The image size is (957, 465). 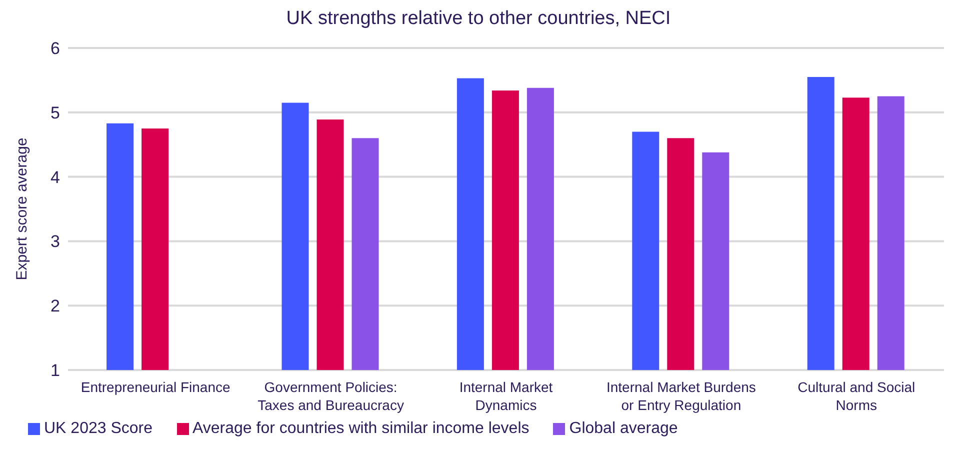 I want to click on y-tick-label: 2, so click(x=55, y=306).